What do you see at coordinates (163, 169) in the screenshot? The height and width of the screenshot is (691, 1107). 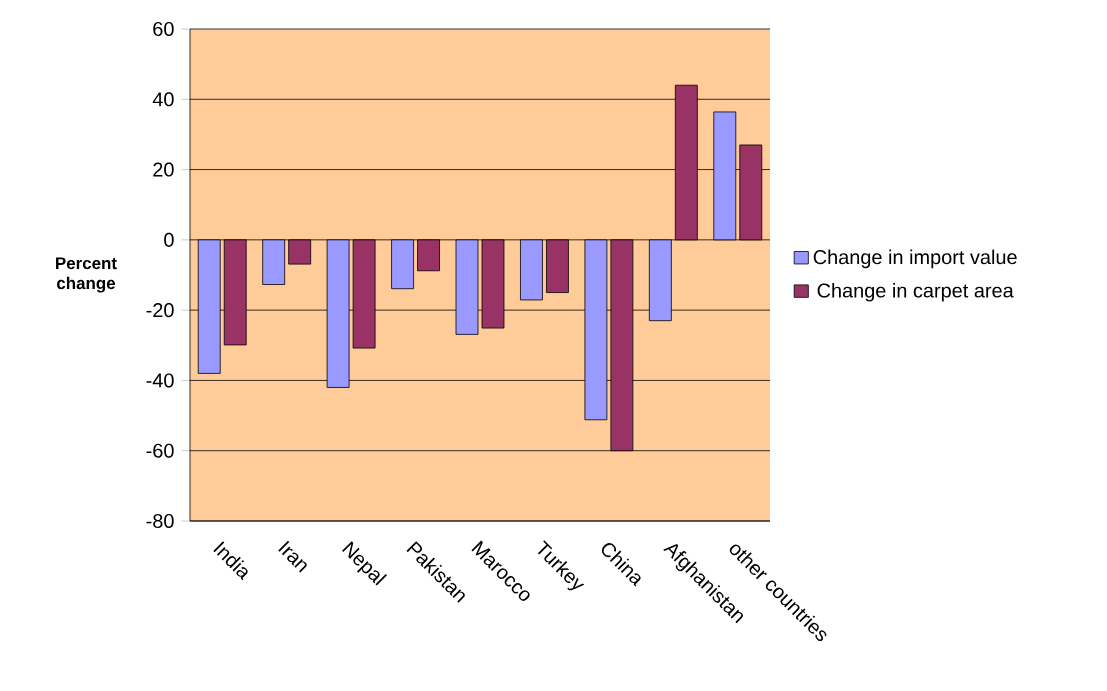 I see `y-tick-label: 20` at bounding box center [163, 169].